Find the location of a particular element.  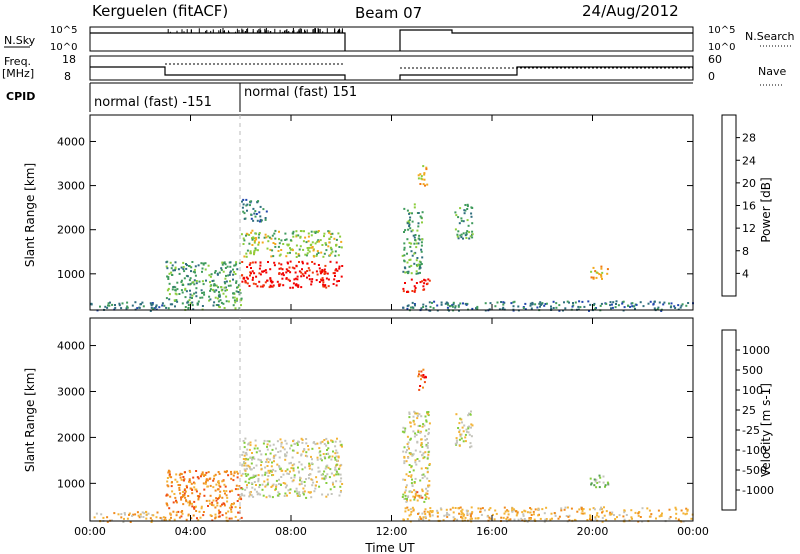

freq-label: Freq. is located at coordinates (17, 61).